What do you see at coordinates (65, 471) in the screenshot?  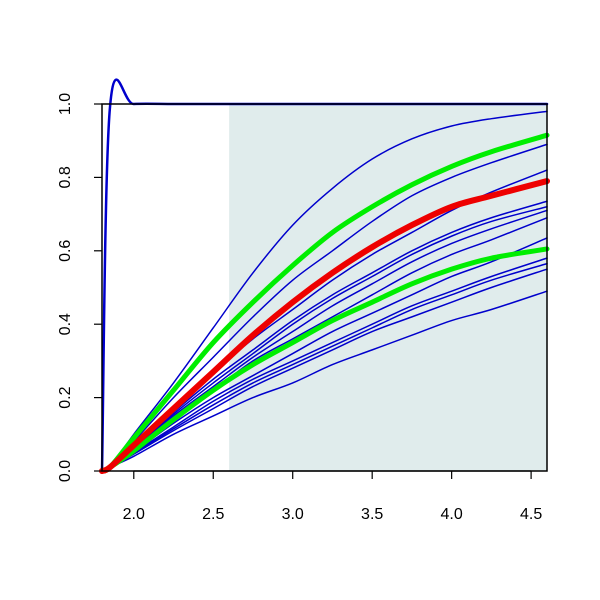 I see `y-tick-label: 0.0` at bounding box center [65, 471].